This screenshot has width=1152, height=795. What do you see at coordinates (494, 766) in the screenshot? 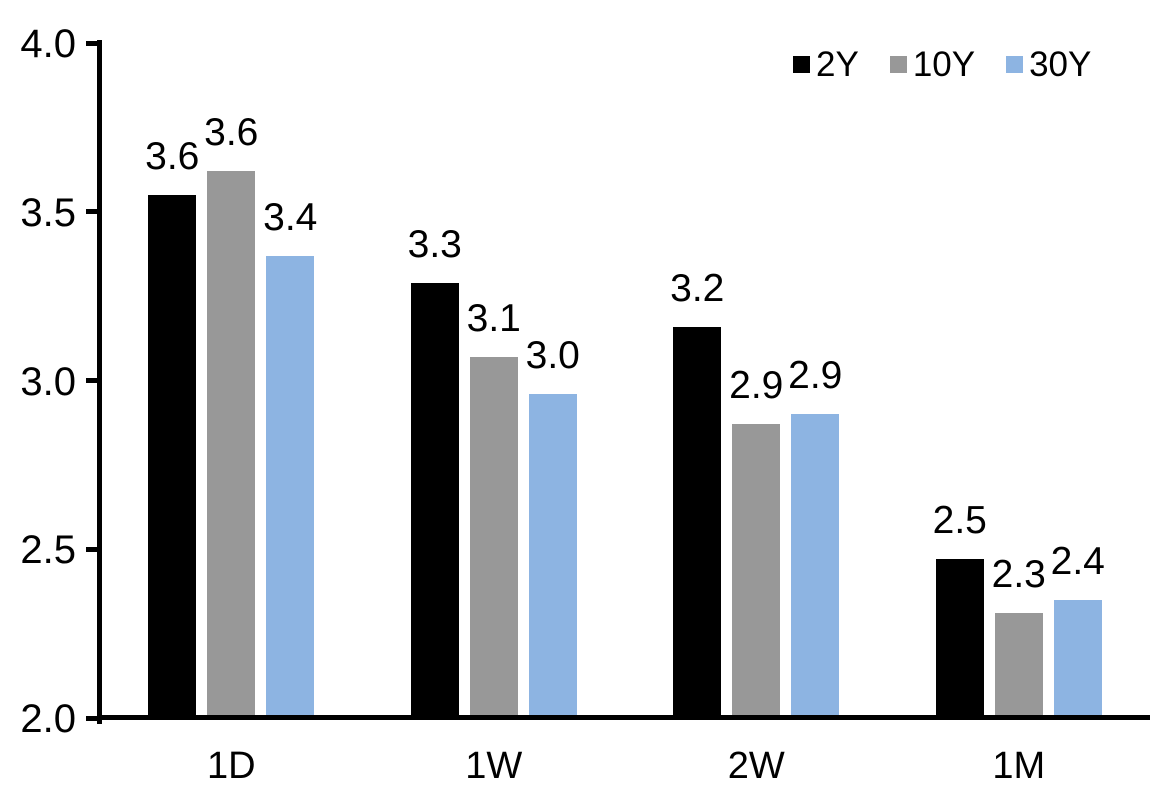
I see `x-category-label: 1W` at bounding box center [494, 766].